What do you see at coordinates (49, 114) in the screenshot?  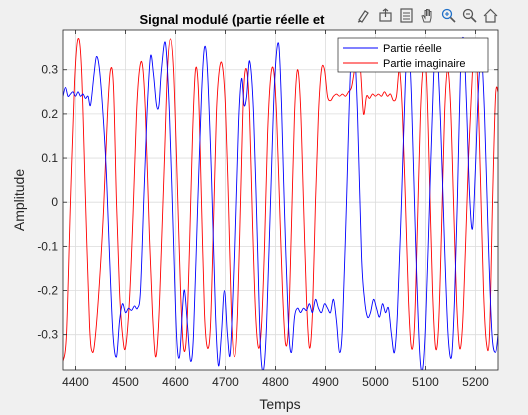 I see `y-tick-label: 0.2` at bounding box center [49, 114].